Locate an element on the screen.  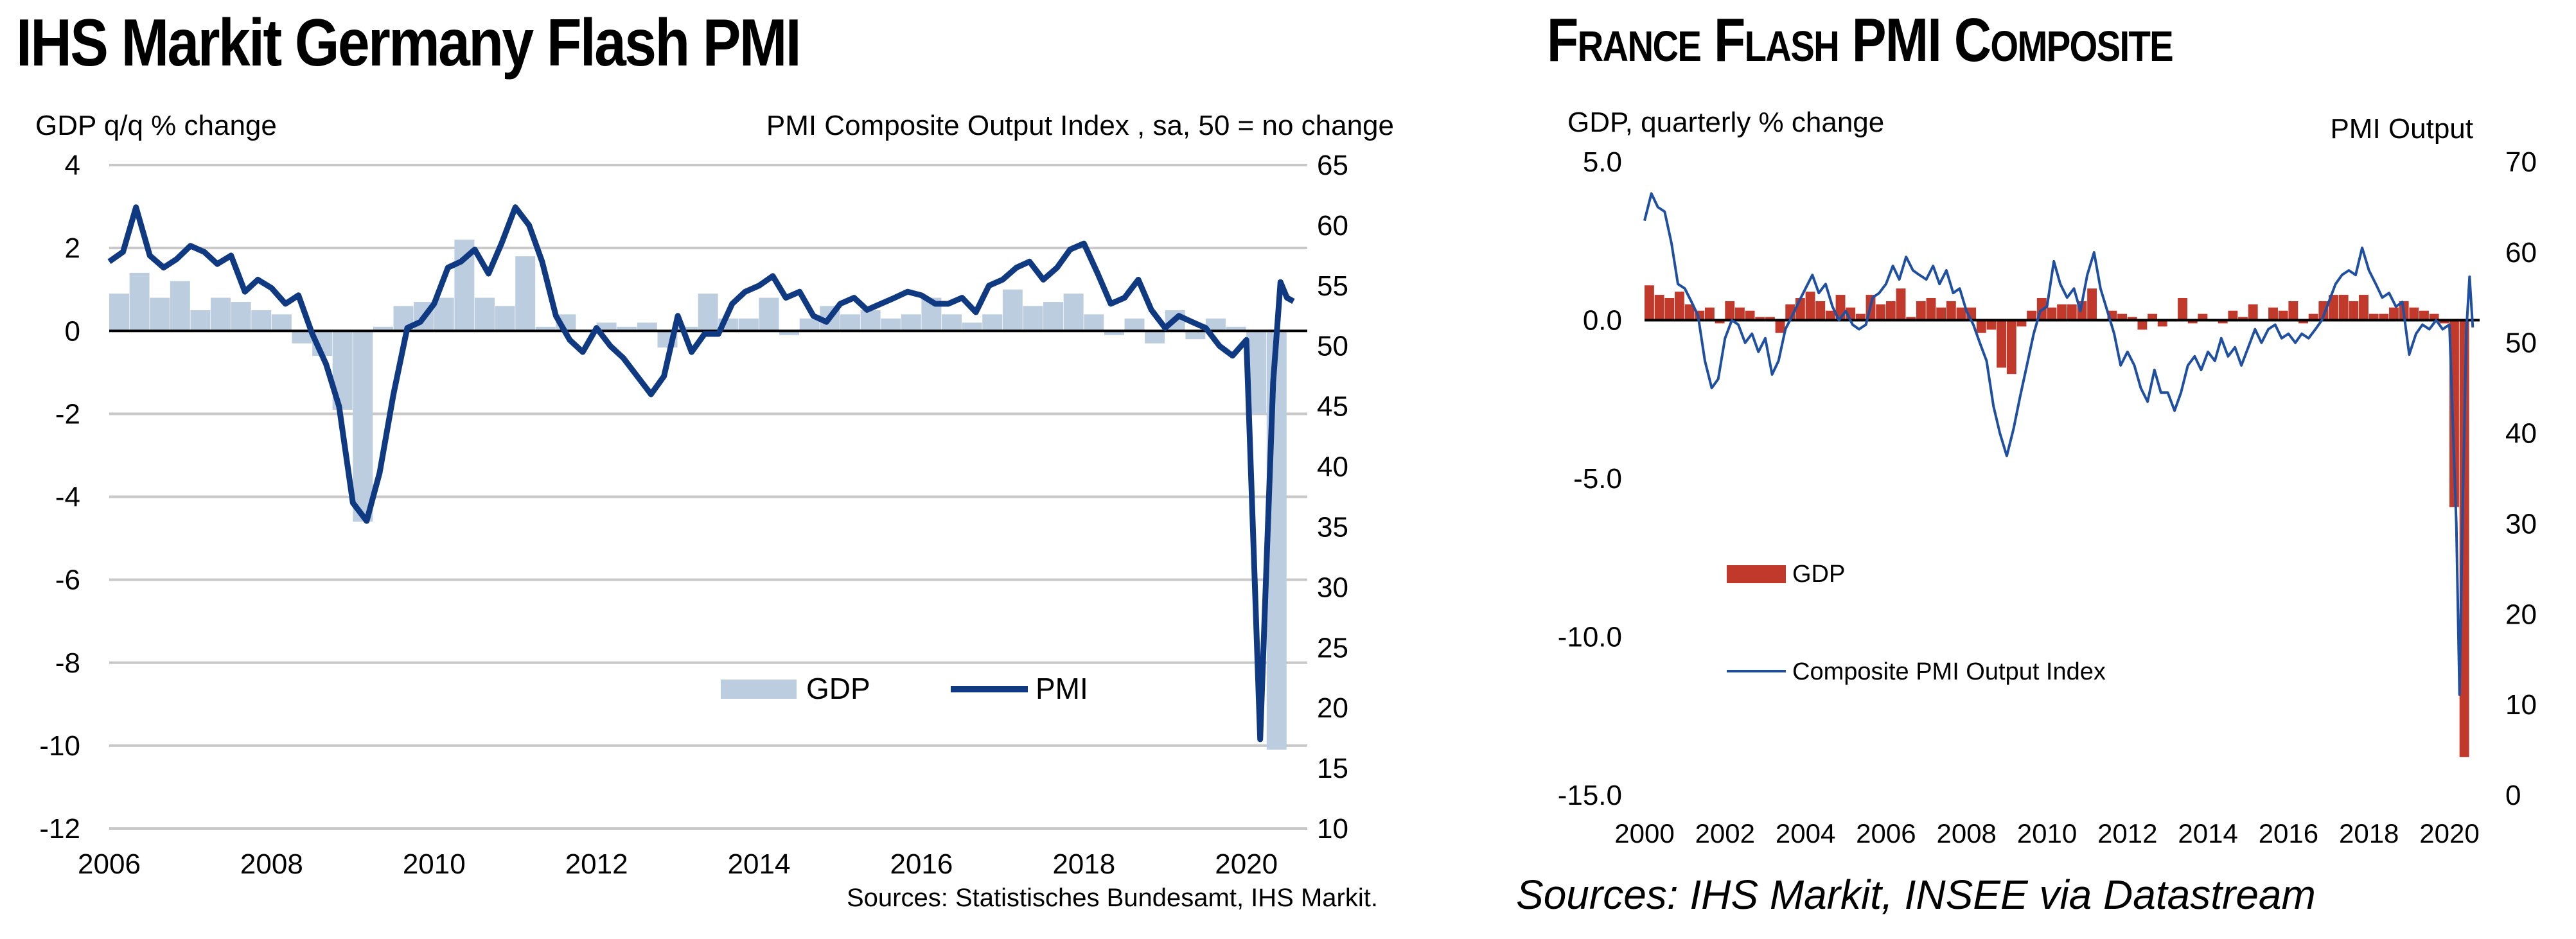
y-right-tick-label: 10 is located at coordinates (2521, 705).